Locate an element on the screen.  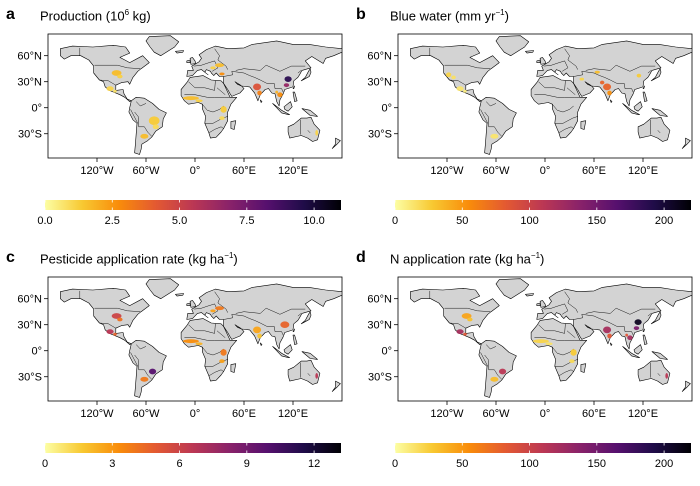
lat-tick-label: 60°N is located at coordinates (379, 300).